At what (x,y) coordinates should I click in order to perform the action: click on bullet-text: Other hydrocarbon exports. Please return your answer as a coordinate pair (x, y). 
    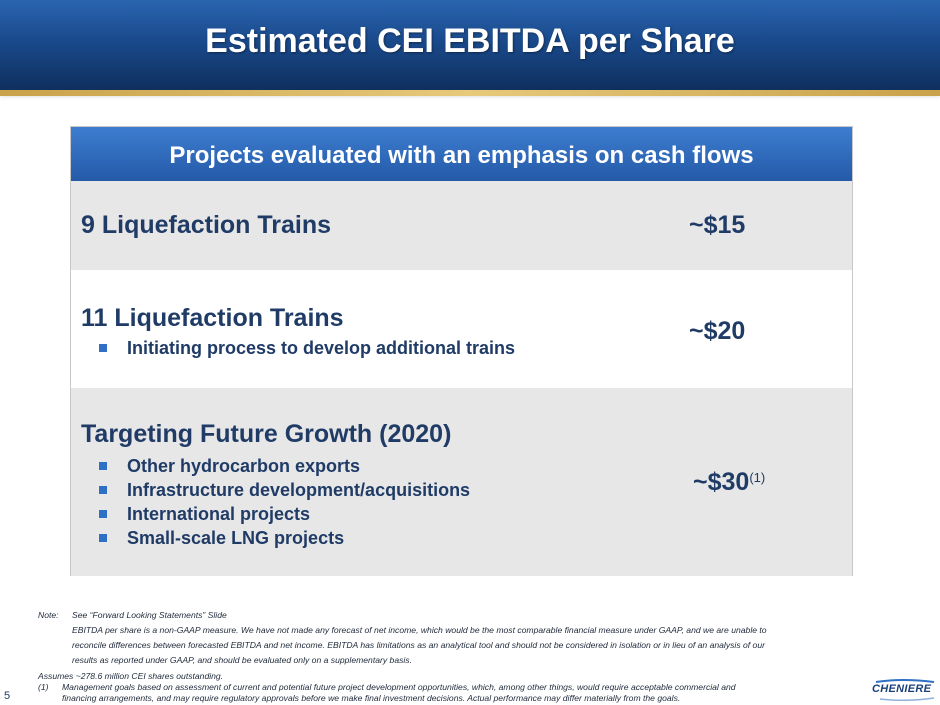
    Looking at the image, I should click on (244, 466).